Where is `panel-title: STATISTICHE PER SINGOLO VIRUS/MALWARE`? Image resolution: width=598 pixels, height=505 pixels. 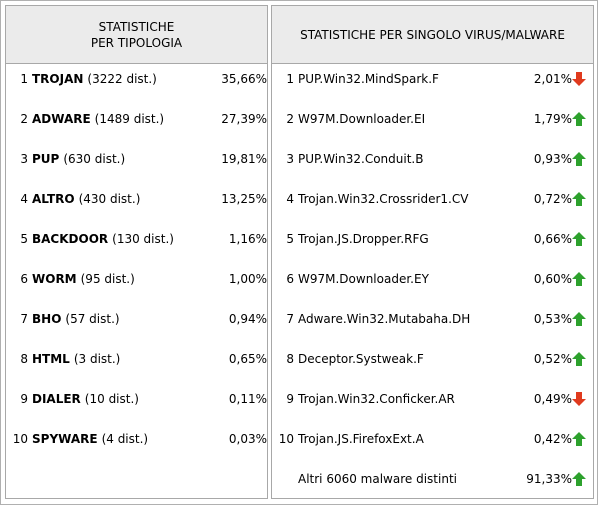 panel-title: STATISTICHE PER SINGOLO VIRUS/MALWARE is located at coordinates (432, 35).